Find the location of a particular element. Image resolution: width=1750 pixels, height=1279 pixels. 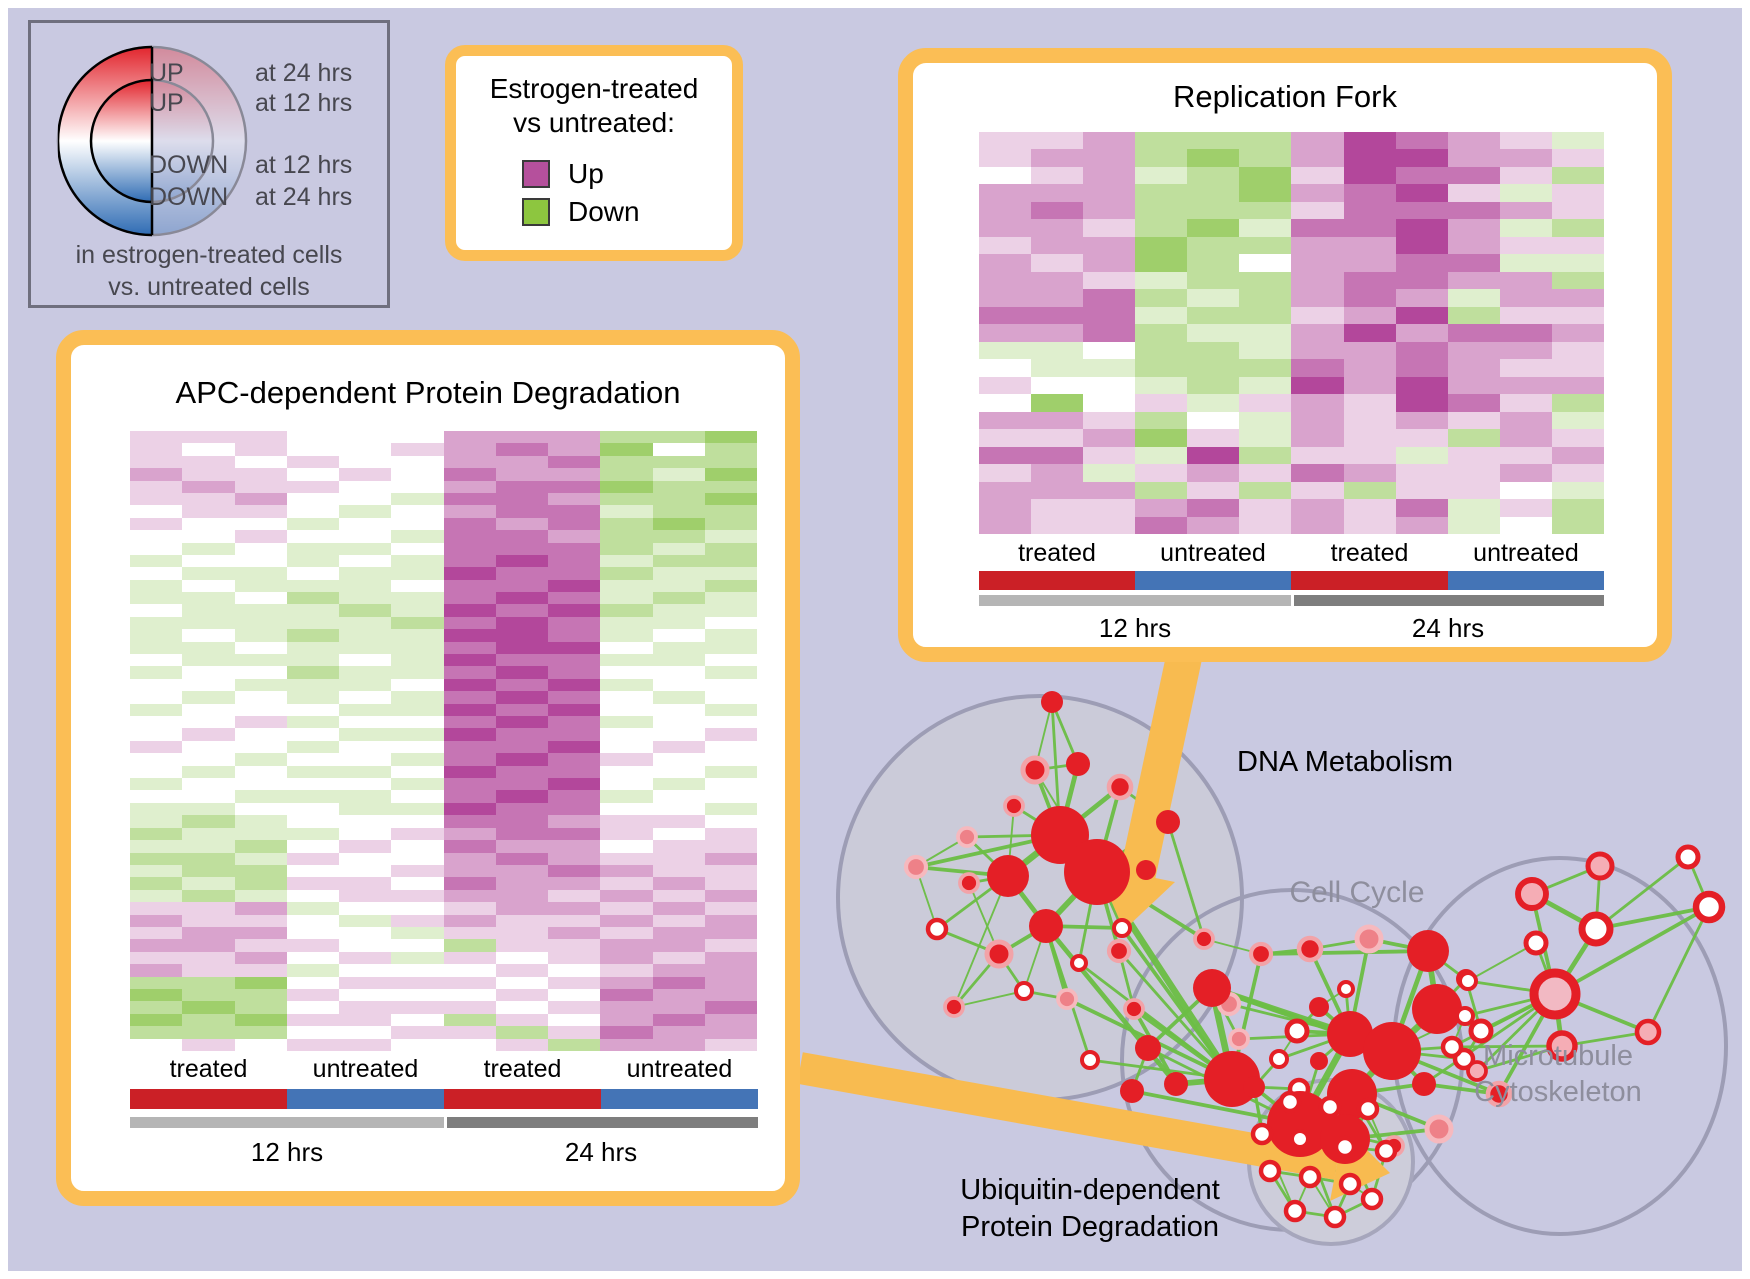

rf-24hr-label: 24 hrs is located at coordinates (1448, 628).